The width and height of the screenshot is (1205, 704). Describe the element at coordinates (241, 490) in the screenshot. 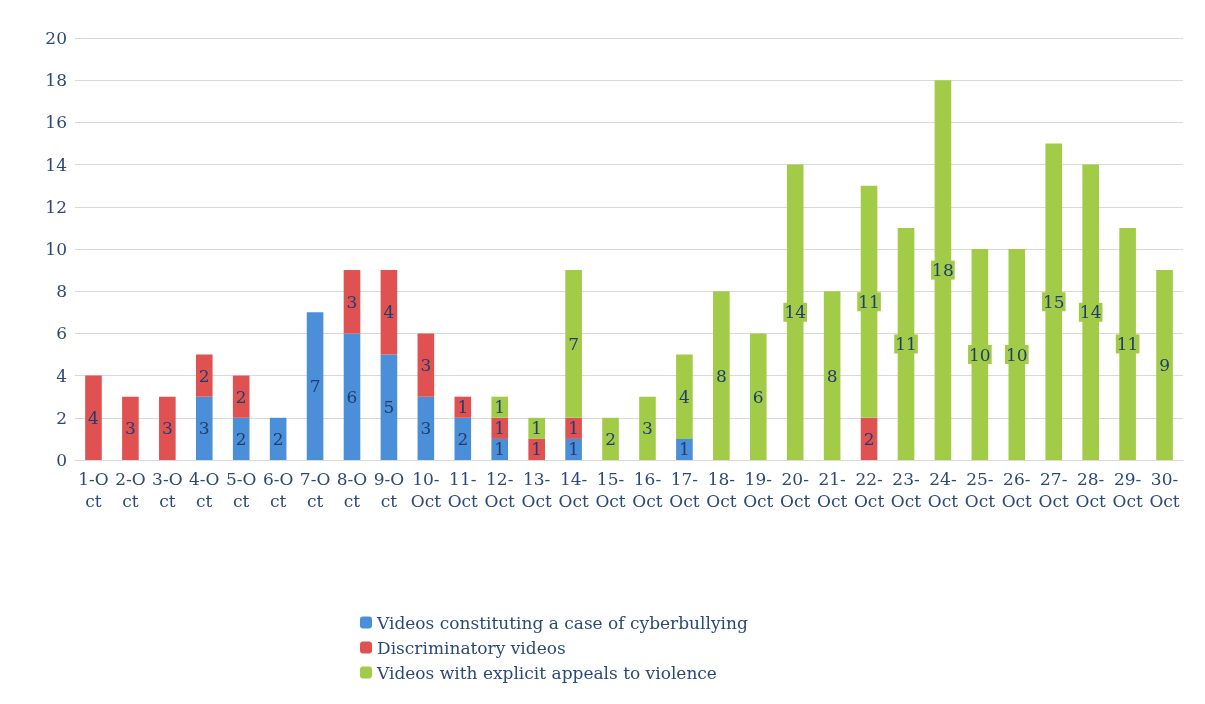

I see `x-tick-label: 5-Oct` at that location.